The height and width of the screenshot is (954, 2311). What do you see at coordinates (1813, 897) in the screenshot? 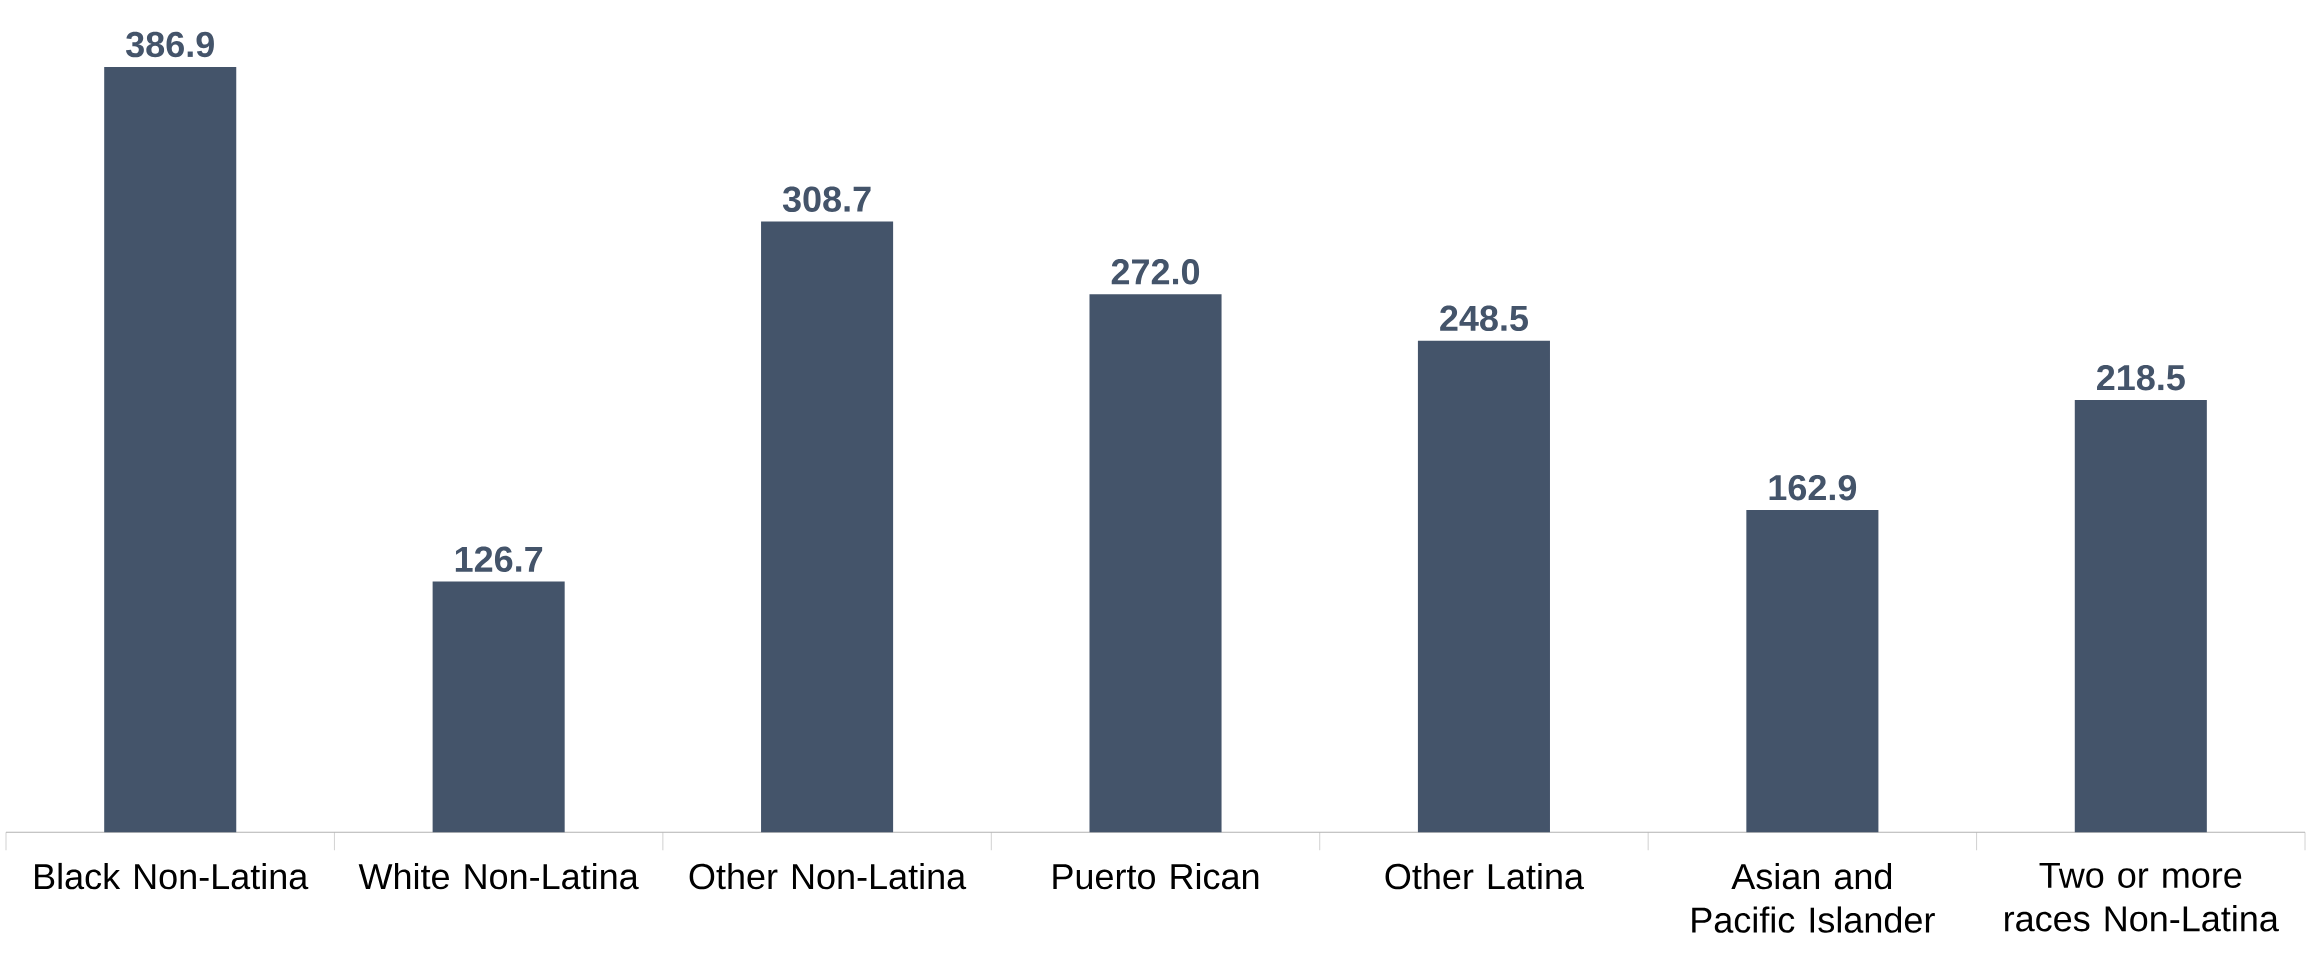
I see `x-tick-label: Asian and Pacific Islander` at bounding box center [1813, 897].